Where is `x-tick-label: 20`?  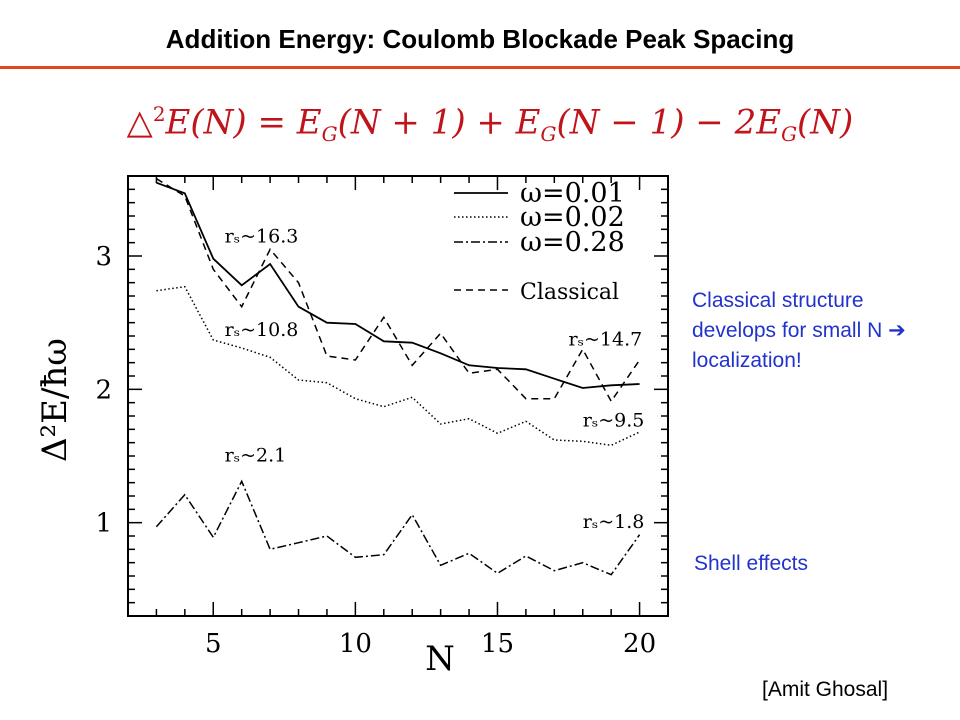
x-tick-label: 20 is located at coordinates (639, 644).